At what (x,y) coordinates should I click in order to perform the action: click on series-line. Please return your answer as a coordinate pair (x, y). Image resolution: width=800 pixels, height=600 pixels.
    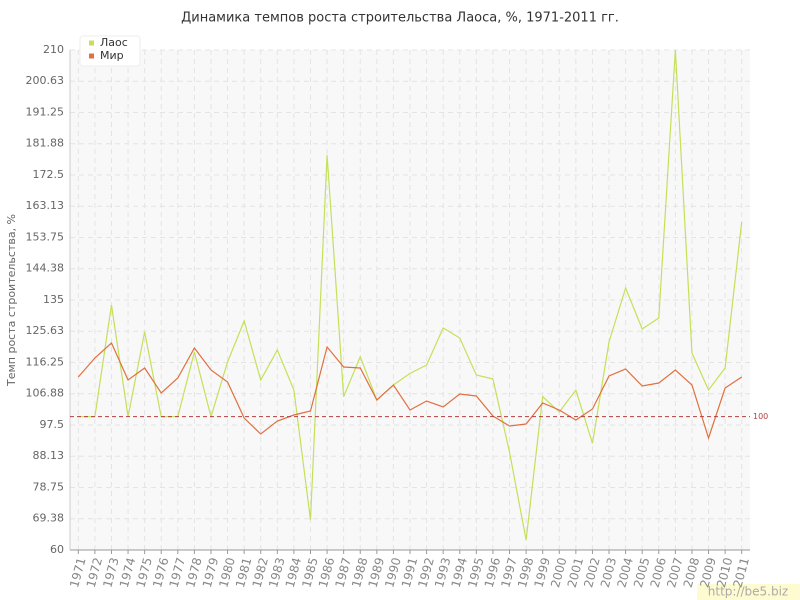
    Looking at the image, I should click on (410, 391).